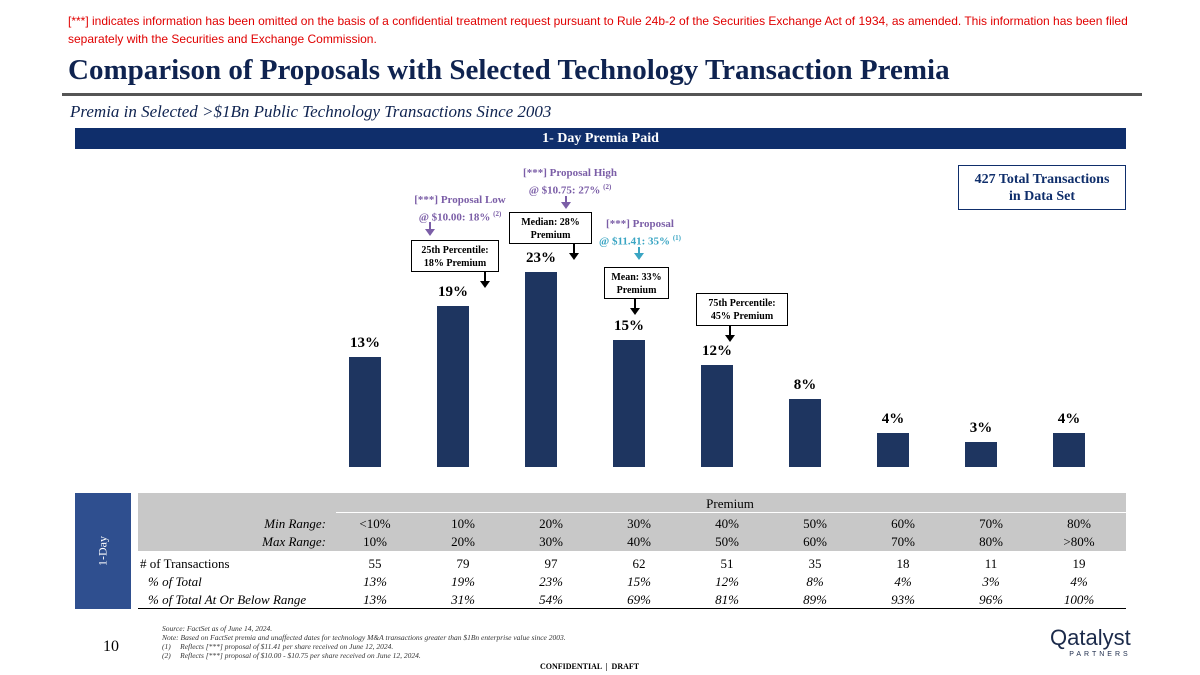  I want to click on bar-label: 12%, so click(717, 351).